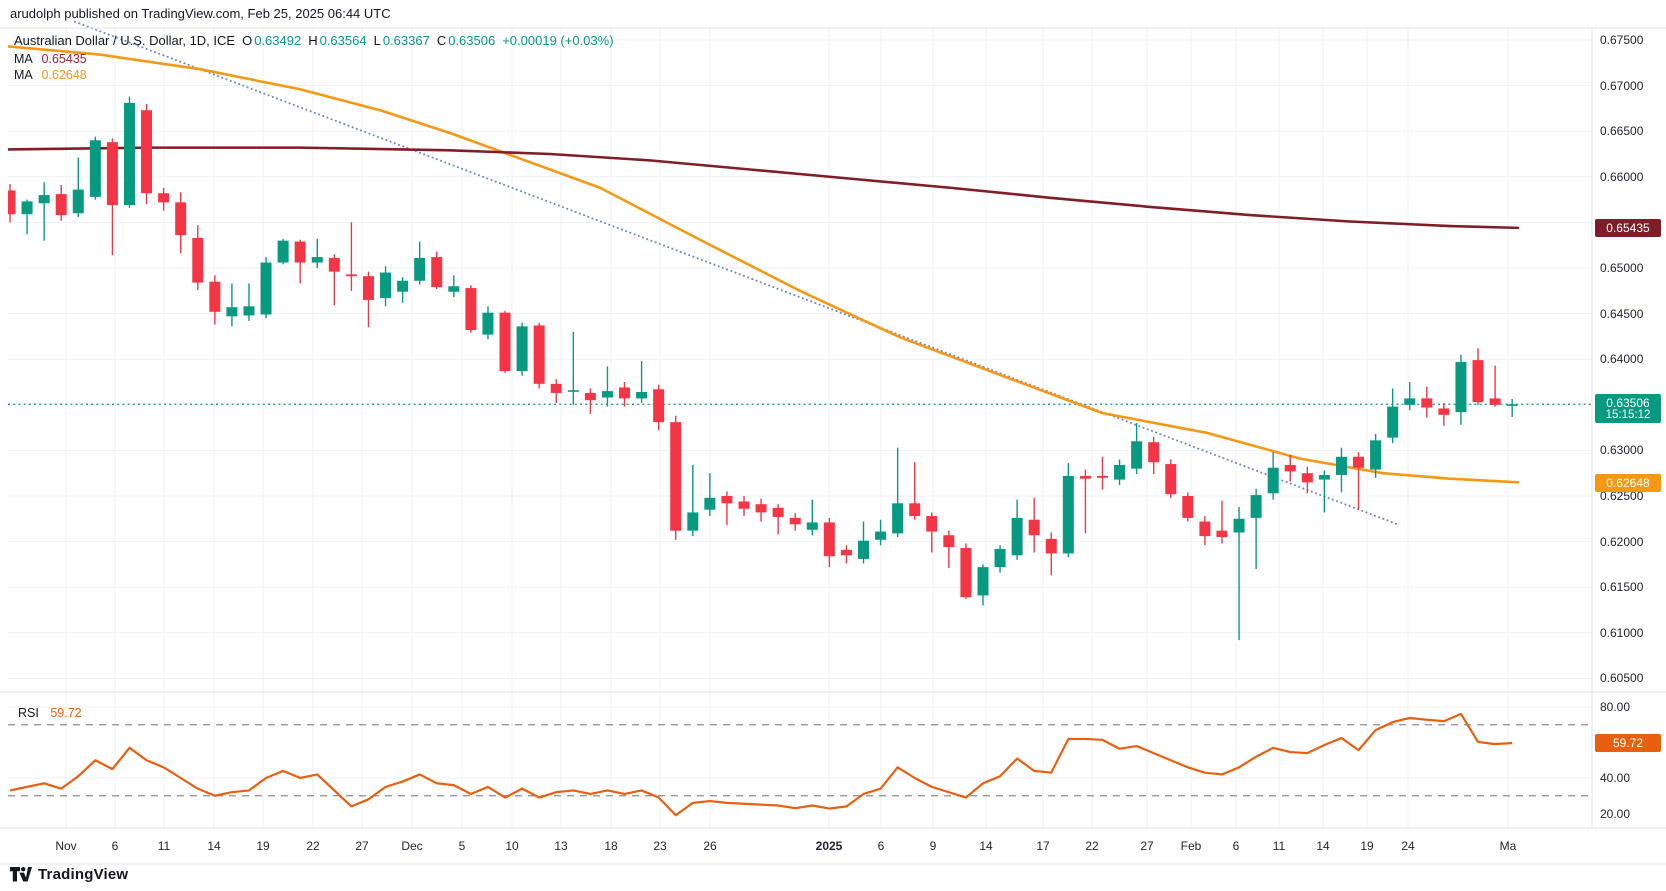  What do you see at coordinates (50, 713) in the screenshot?
I see `rsi-legend: RSI 59.72` at bounding box center [50, 713].